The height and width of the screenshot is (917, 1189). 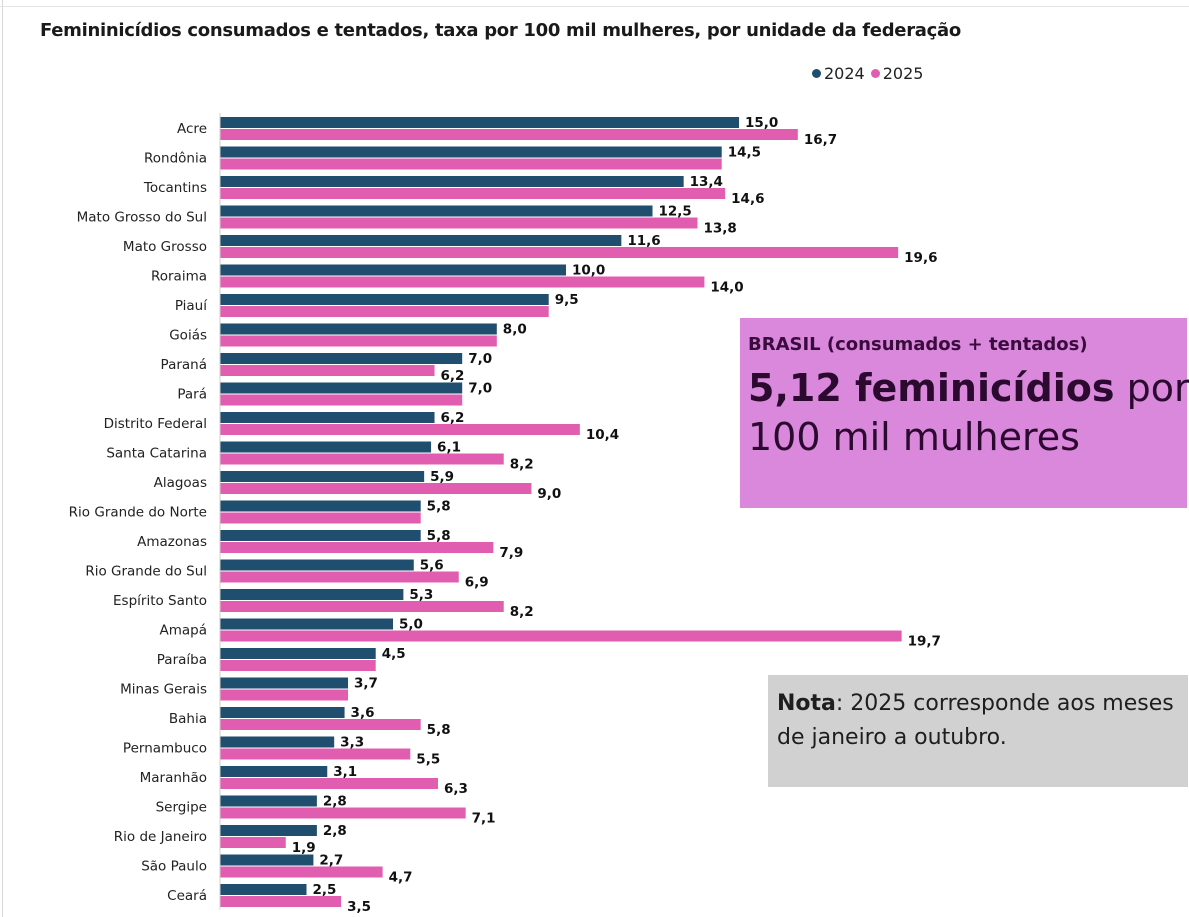 I want to click on brasil-value-line2: 100 mil mulheres, so click(x=914, y=437).